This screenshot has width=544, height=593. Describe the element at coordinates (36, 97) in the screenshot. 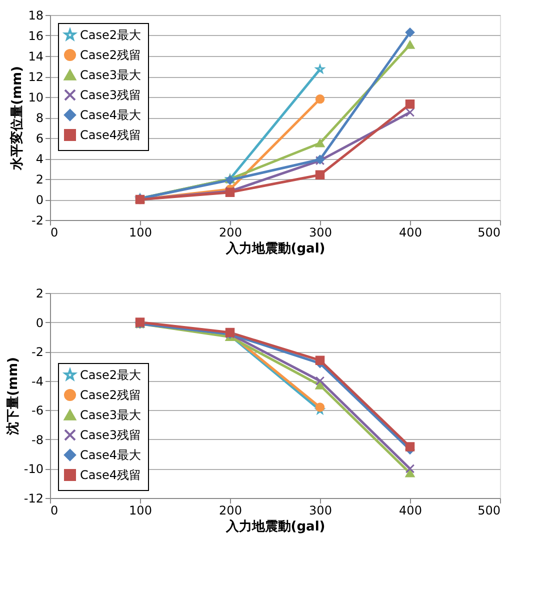

I see `y-tick-label: 10` at that location.